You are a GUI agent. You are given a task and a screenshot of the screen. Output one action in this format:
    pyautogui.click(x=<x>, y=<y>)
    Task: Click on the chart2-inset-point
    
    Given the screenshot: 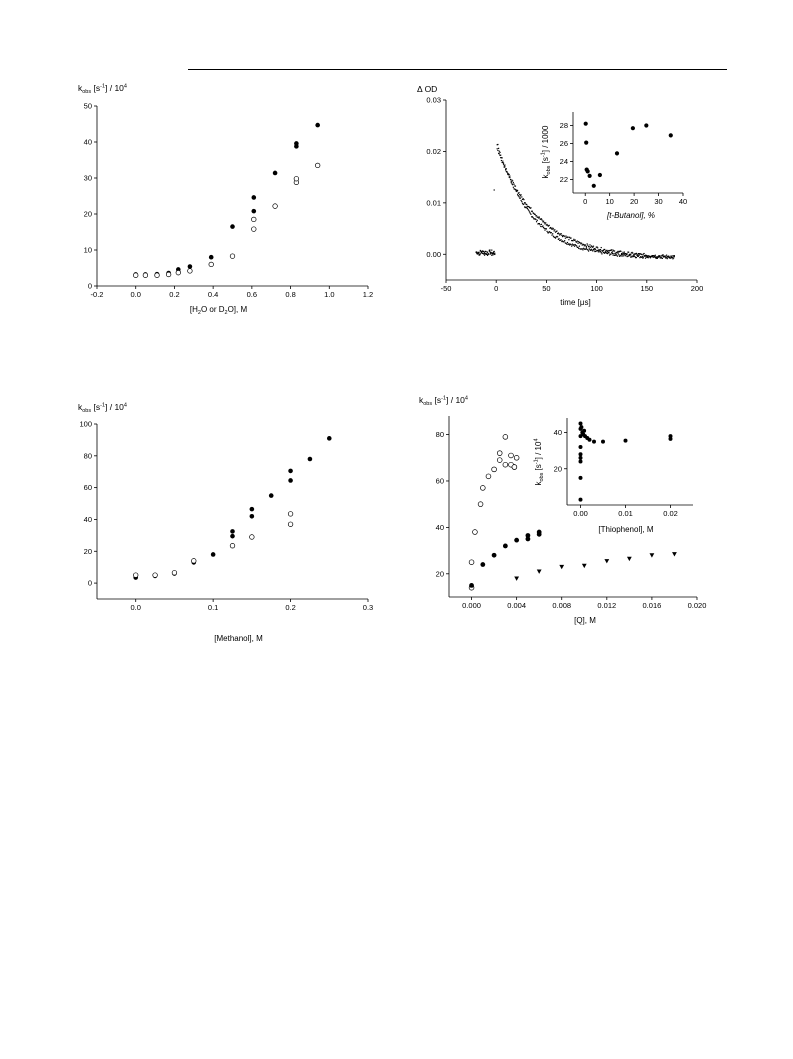 What is the action you would take?
    pyautogui.click(x=646, y=125)
    